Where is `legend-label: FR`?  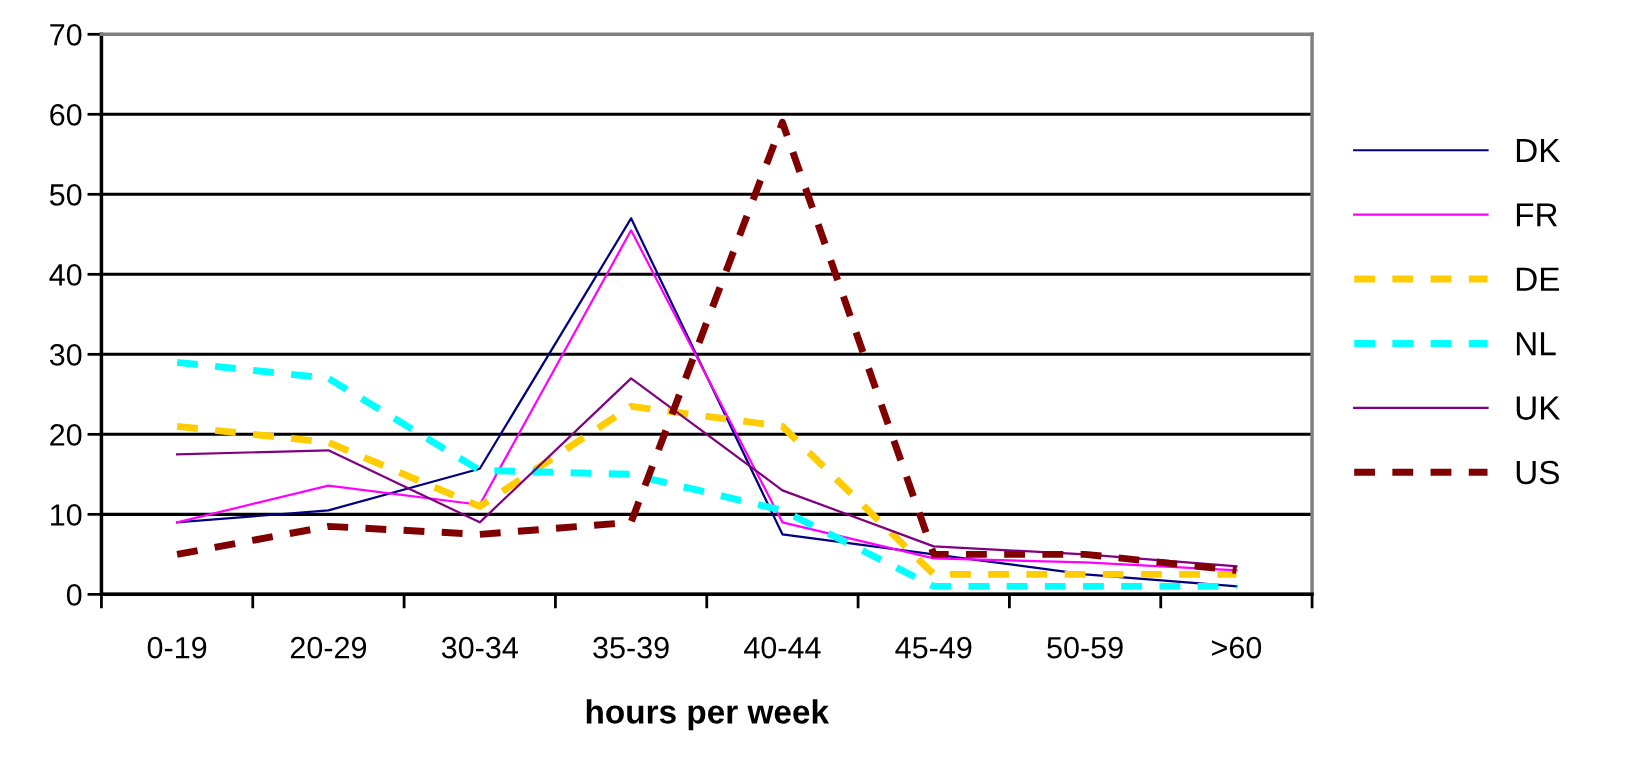 legend-label: FR is located at coordinates (1537, 215).